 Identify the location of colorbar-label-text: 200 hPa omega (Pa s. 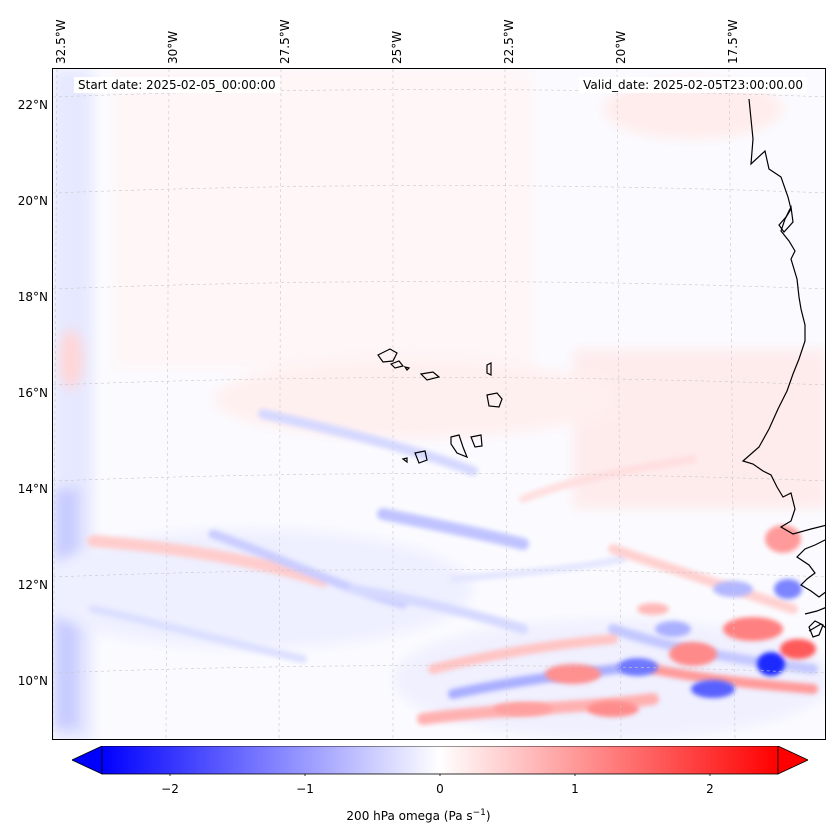
(409, 816).